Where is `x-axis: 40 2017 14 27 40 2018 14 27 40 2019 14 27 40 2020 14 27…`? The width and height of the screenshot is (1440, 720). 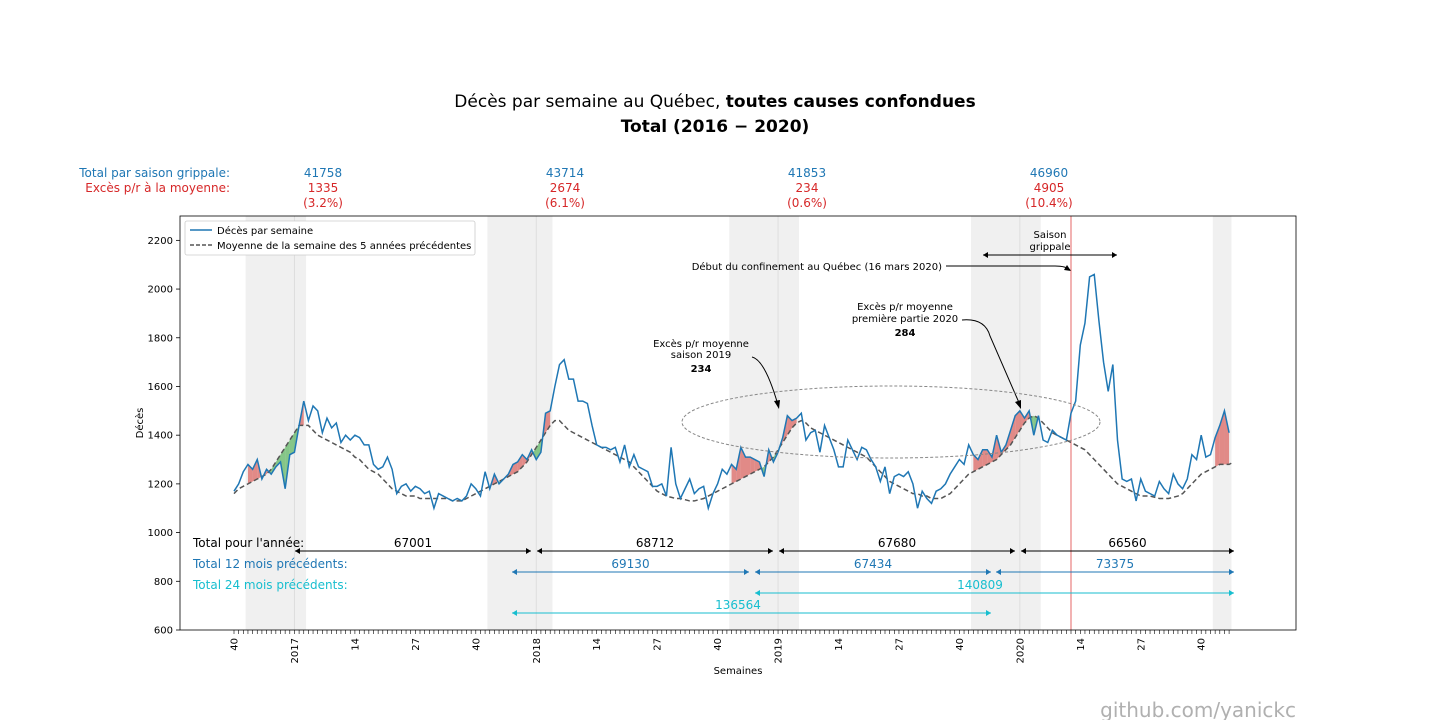
x-axis: 40 2017 14 27 40 2018 14 27 40 2019 14 27 40 2020 14 27… is located at coordinates (730, 646).